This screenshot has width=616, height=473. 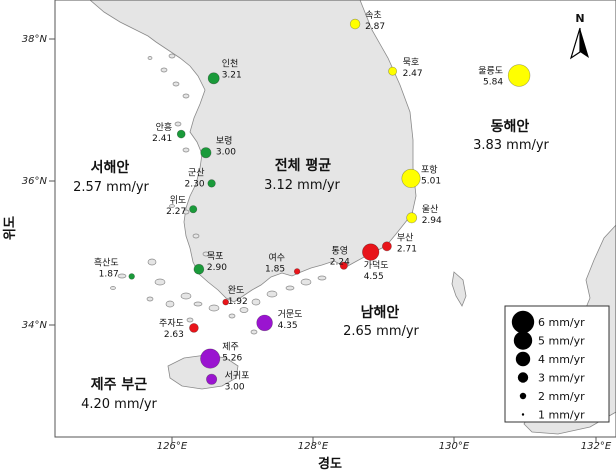 What do you see at coordinates (35, 325) in the screenshot?
I see `y-tick-label: 34°N` at bounding box center [35, 325].